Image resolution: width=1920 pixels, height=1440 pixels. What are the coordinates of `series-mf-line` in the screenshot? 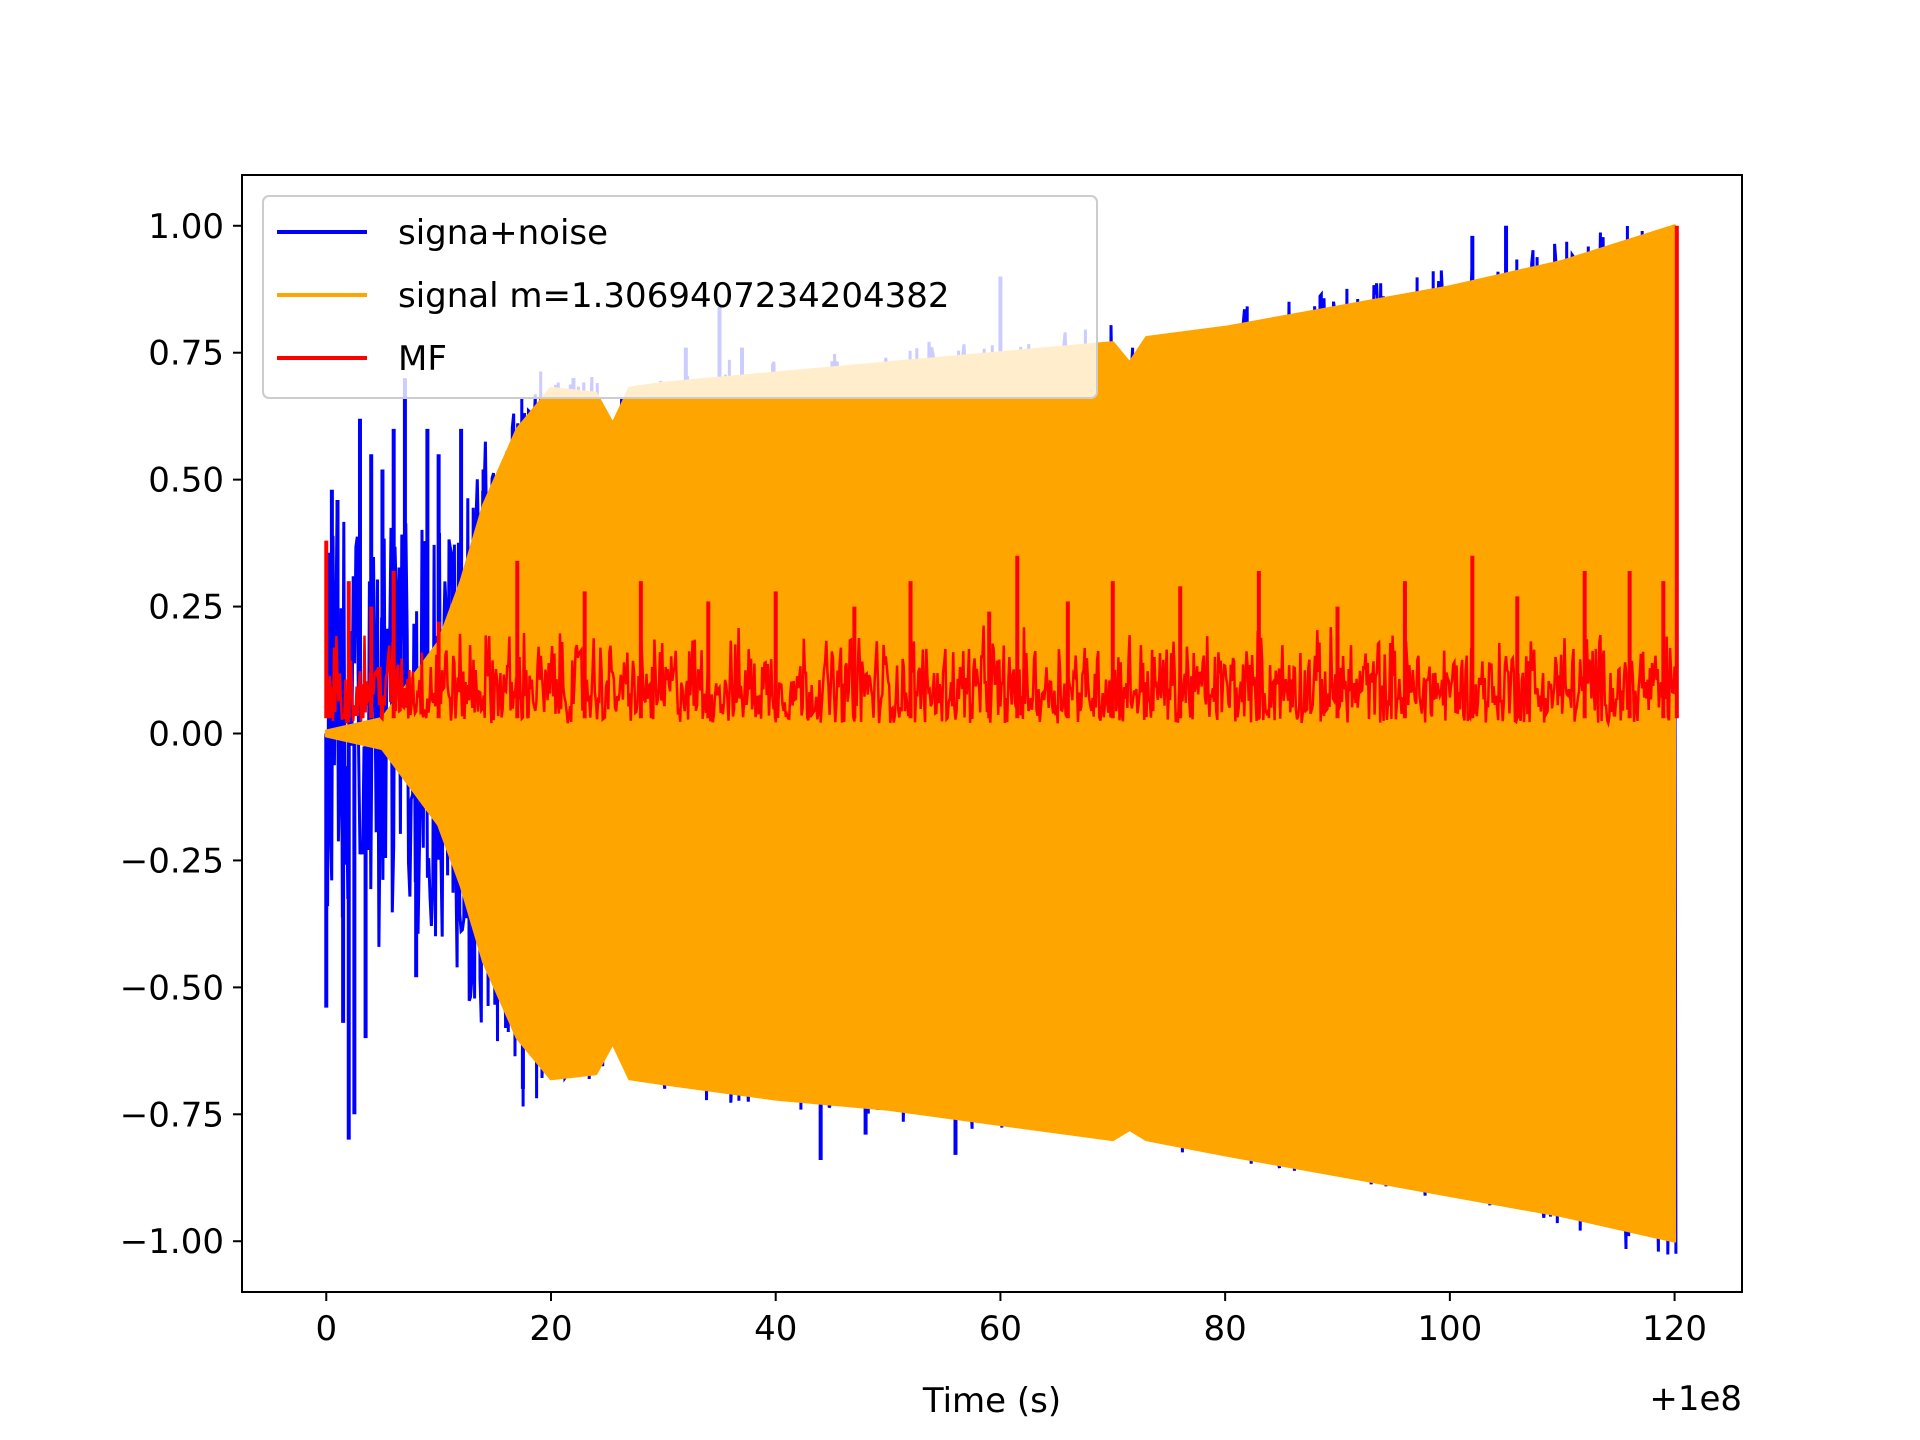 It's located at (1000, 677).